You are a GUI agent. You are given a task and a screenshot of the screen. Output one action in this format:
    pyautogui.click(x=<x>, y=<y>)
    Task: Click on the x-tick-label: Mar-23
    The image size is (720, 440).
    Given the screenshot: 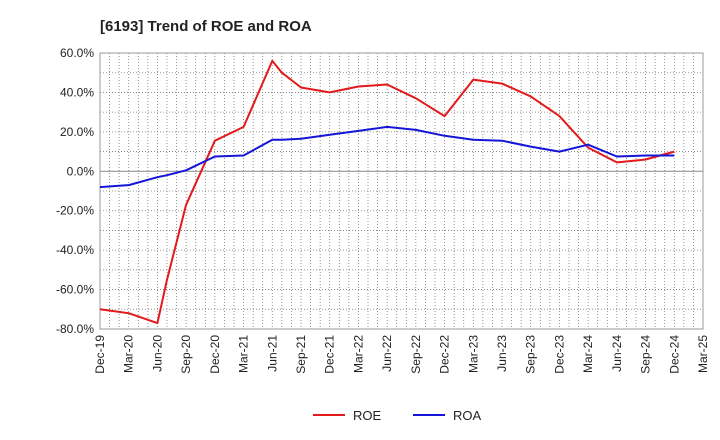 What is the action you would take?
    pyautogui.click(x=473, y=354)
    